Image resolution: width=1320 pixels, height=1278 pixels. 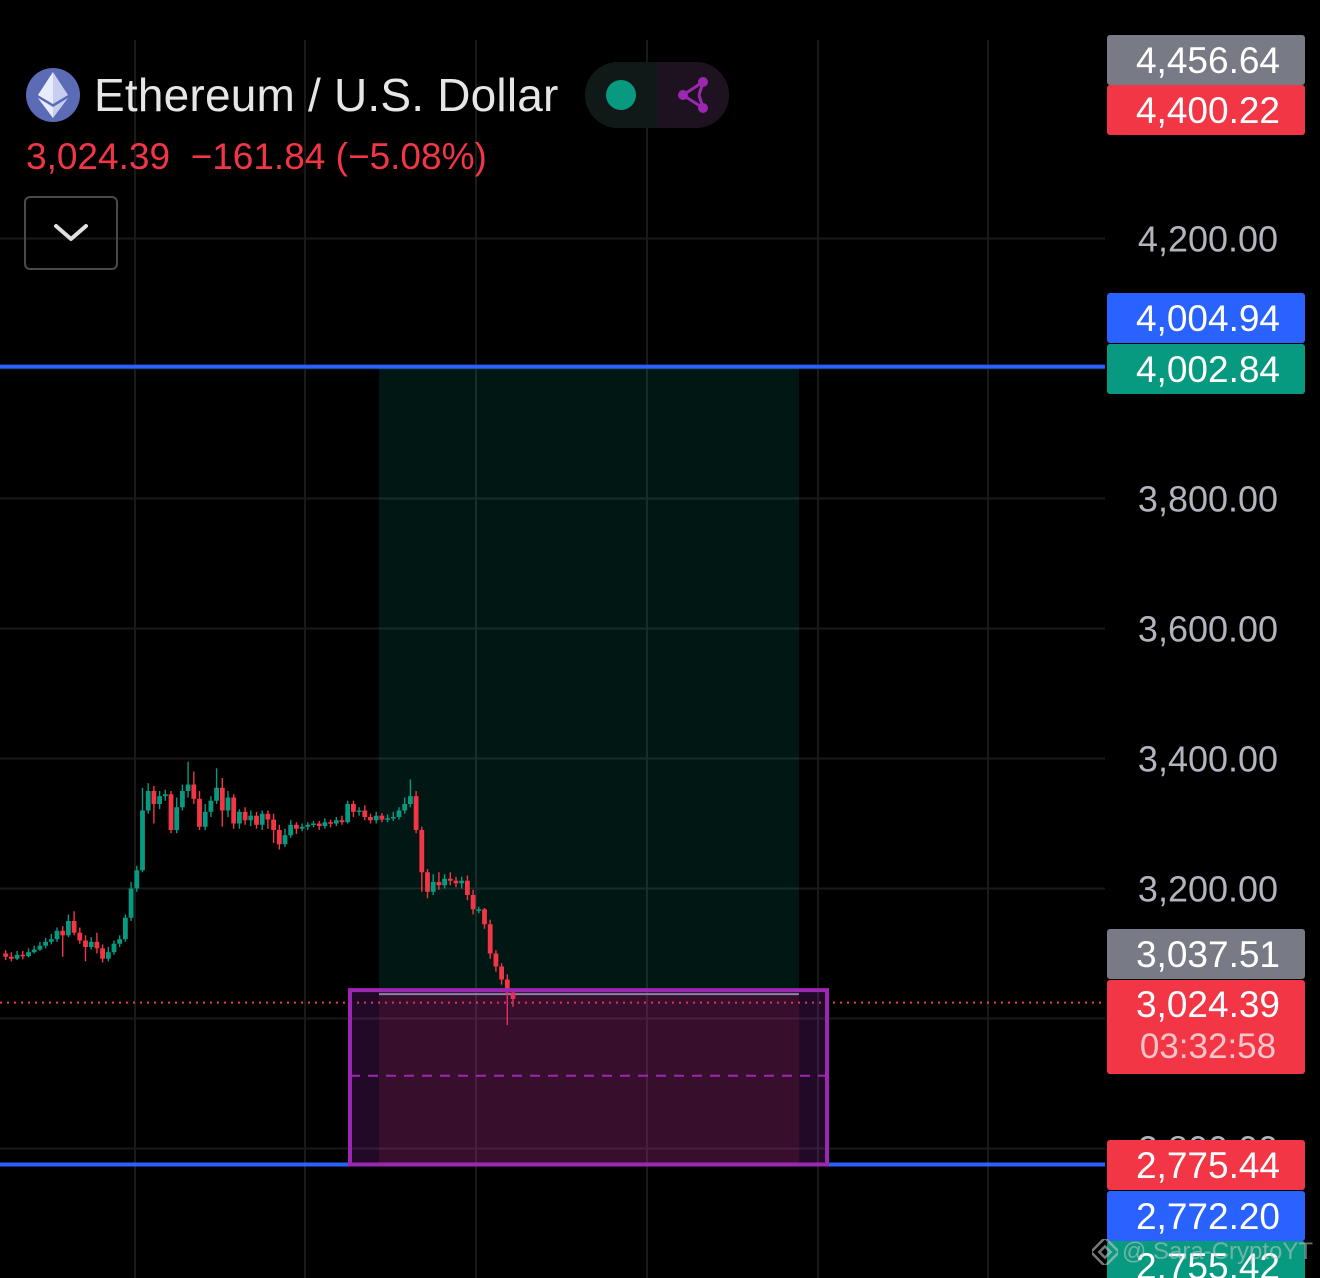 I want to click on status-share-pill, so click(x=656, y=95).